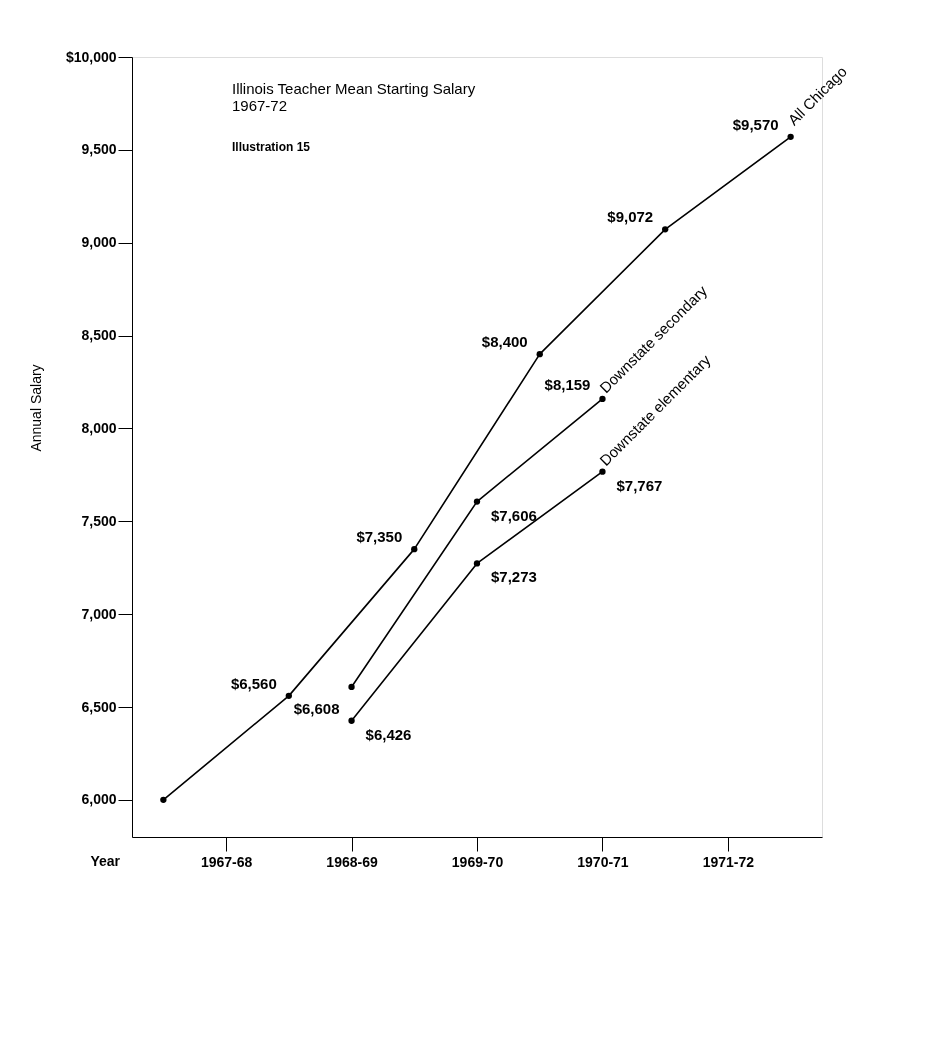 Image resolution: width=944 pixels, height=1058 pixels. What do you see at coordinates (352, 861) in the screenshot?
I see `x-tick-label: 1968-69` at bounding box center [352, 861].